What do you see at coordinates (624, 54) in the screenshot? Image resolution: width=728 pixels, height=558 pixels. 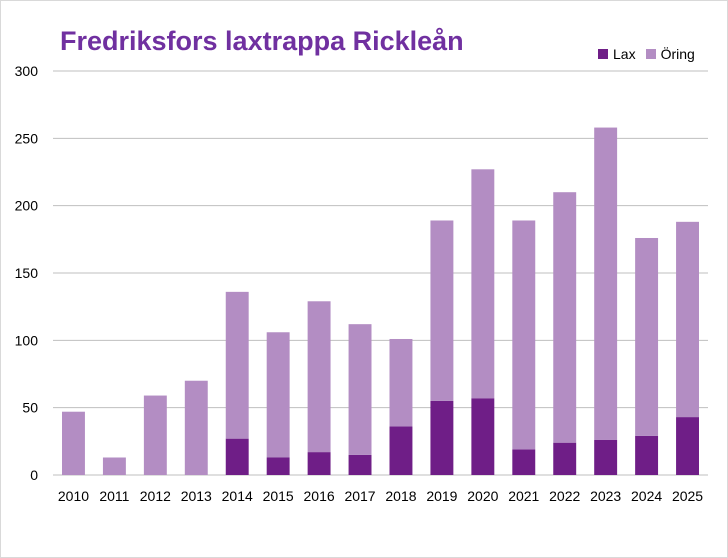 I see `legend-label-lax: Lax` at bounding box center [624, 54].